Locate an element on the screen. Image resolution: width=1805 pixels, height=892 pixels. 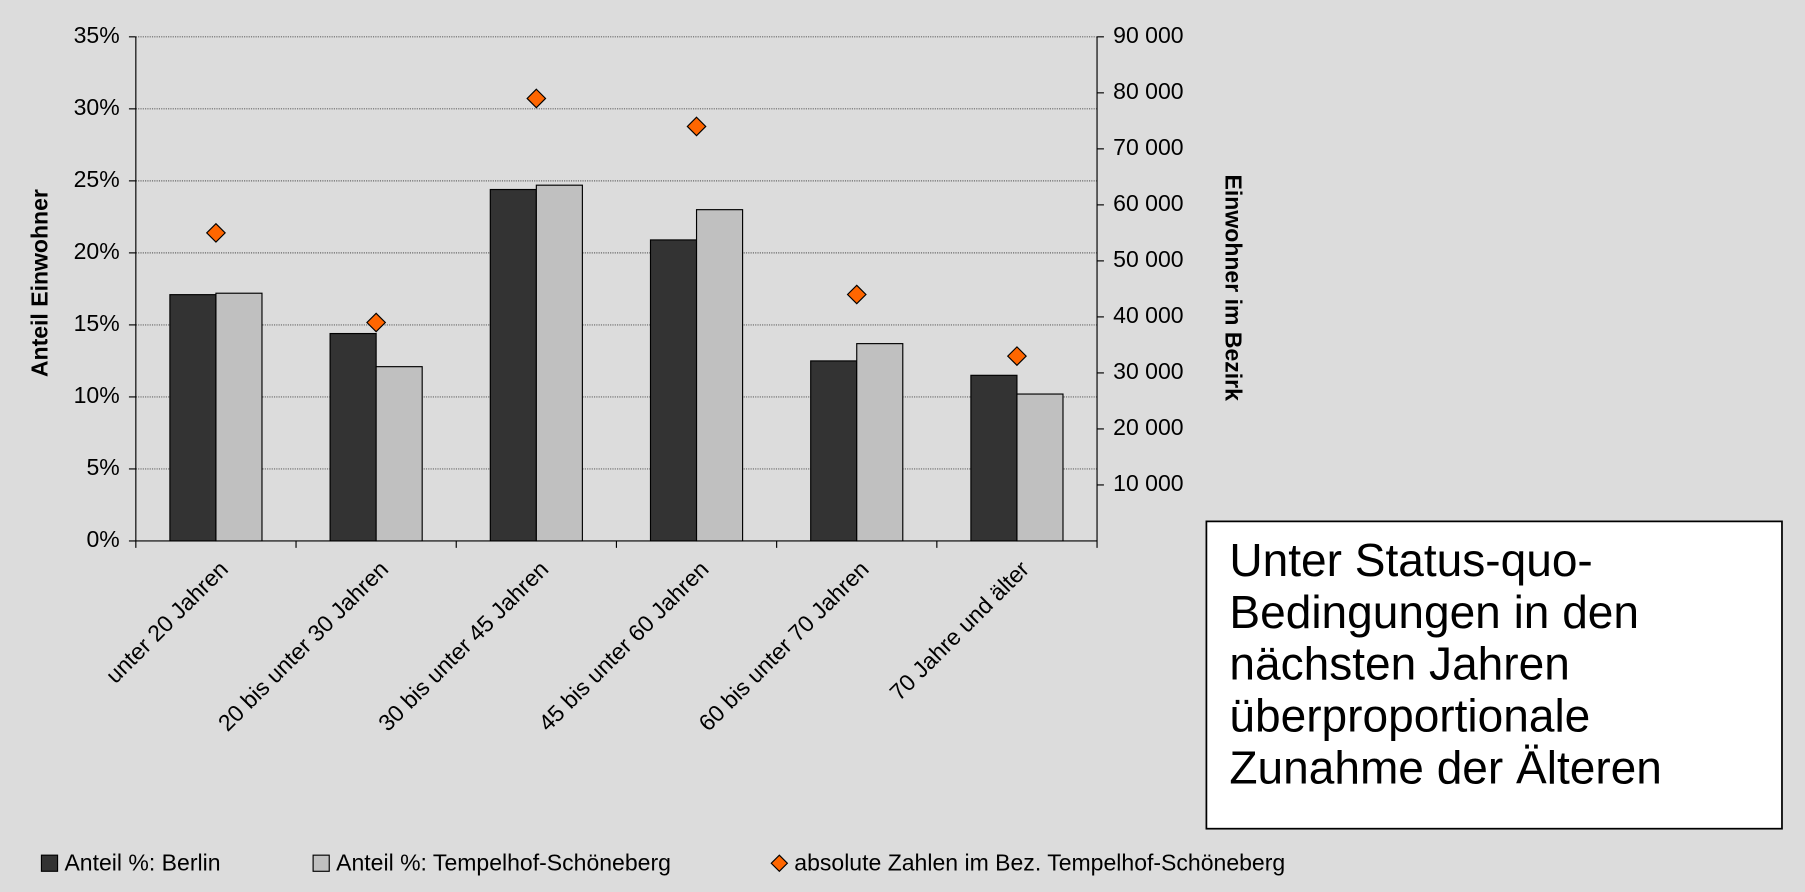
y2-tick-label: 80 000 is located at coordinates (1148, 91).